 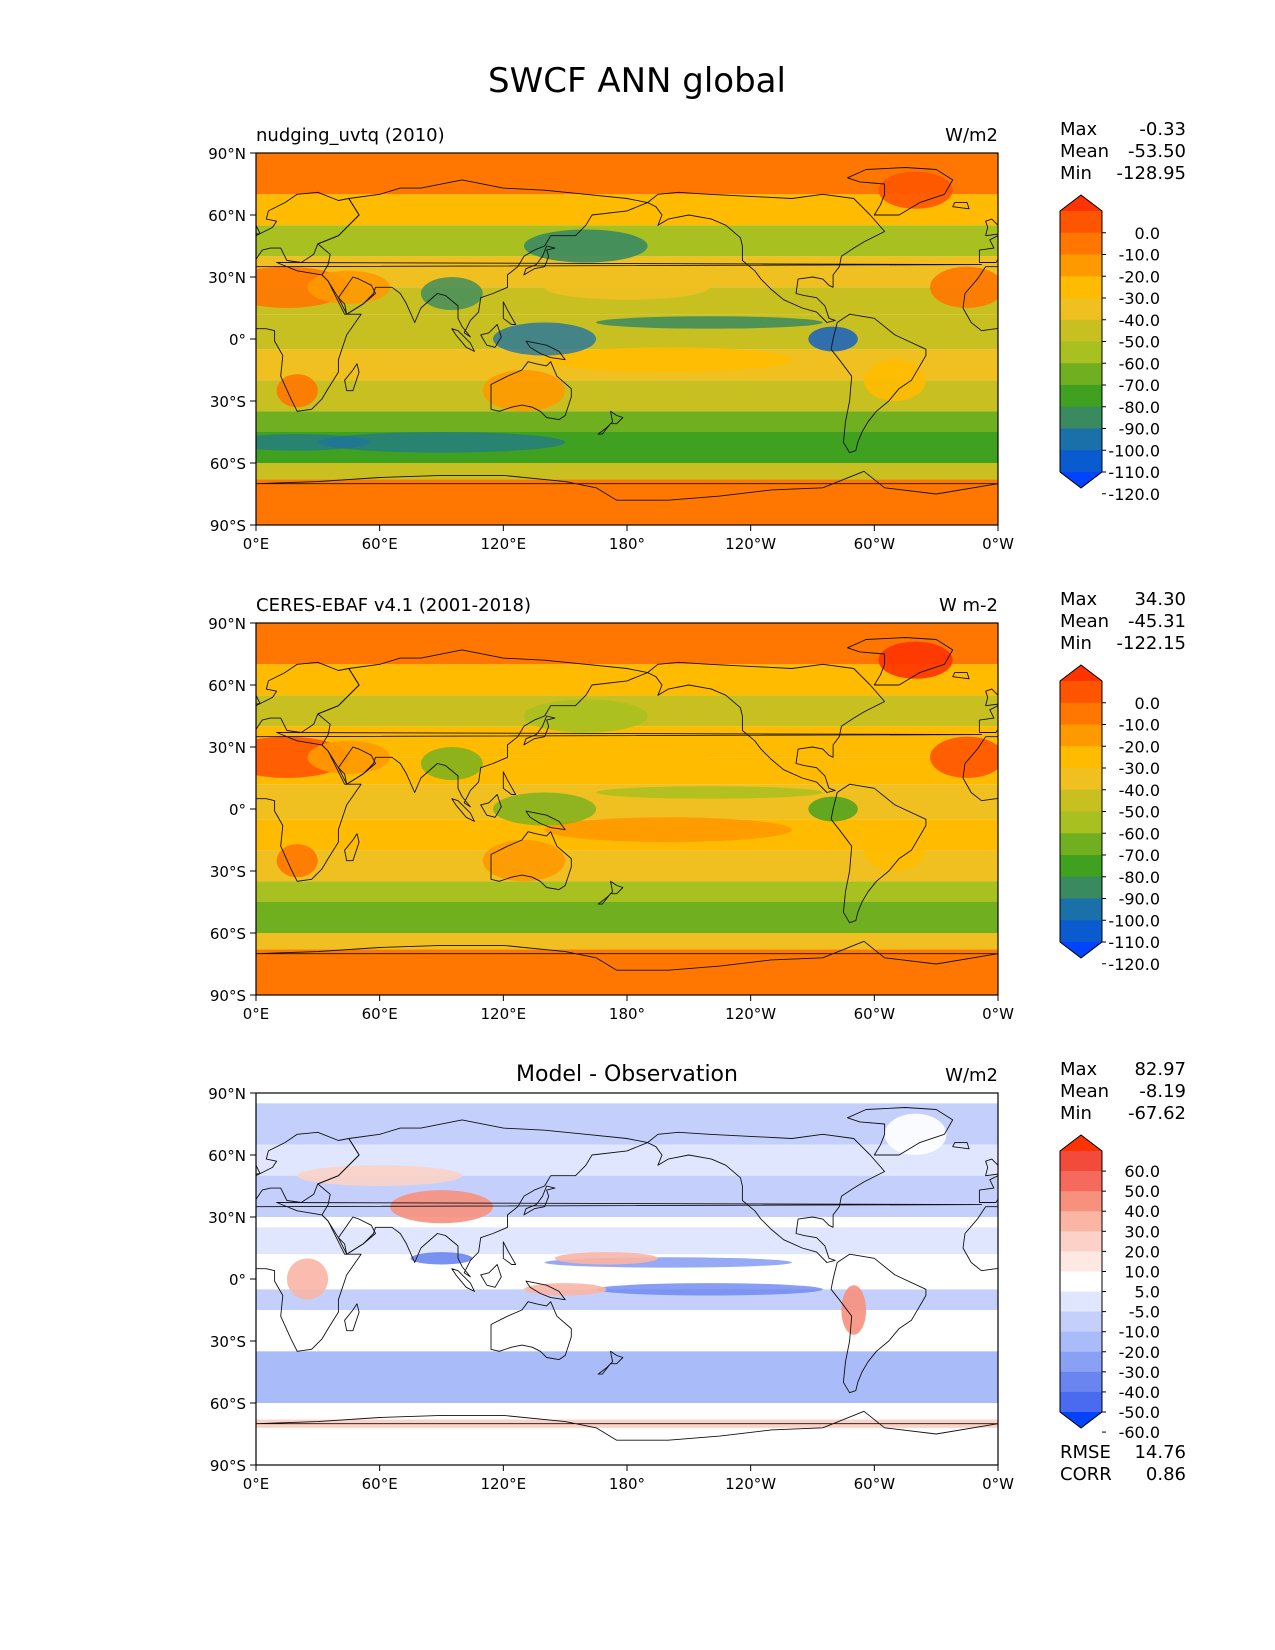 I want to click on extra-stat-value: 0.86, so click(x=1166, y=1474).